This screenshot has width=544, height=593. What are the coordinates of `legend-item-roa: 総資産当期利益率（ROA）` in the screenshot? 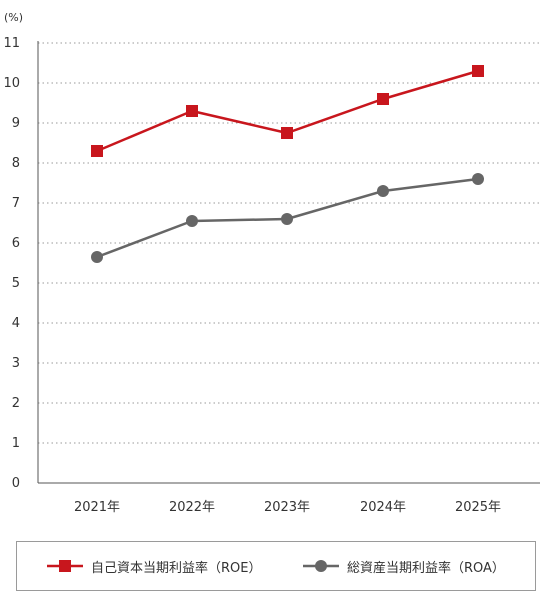 It's located at (404, 566).